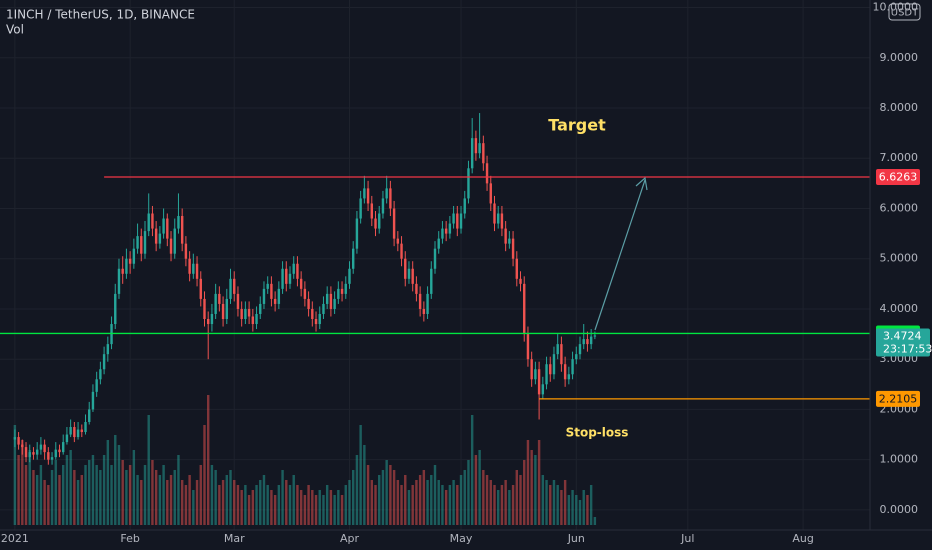 This screenshot has width=932, height=550. Describe the element at coordinates (898, 398) in the screenshot. I see `level-tag-label: 2.2105` at that location.